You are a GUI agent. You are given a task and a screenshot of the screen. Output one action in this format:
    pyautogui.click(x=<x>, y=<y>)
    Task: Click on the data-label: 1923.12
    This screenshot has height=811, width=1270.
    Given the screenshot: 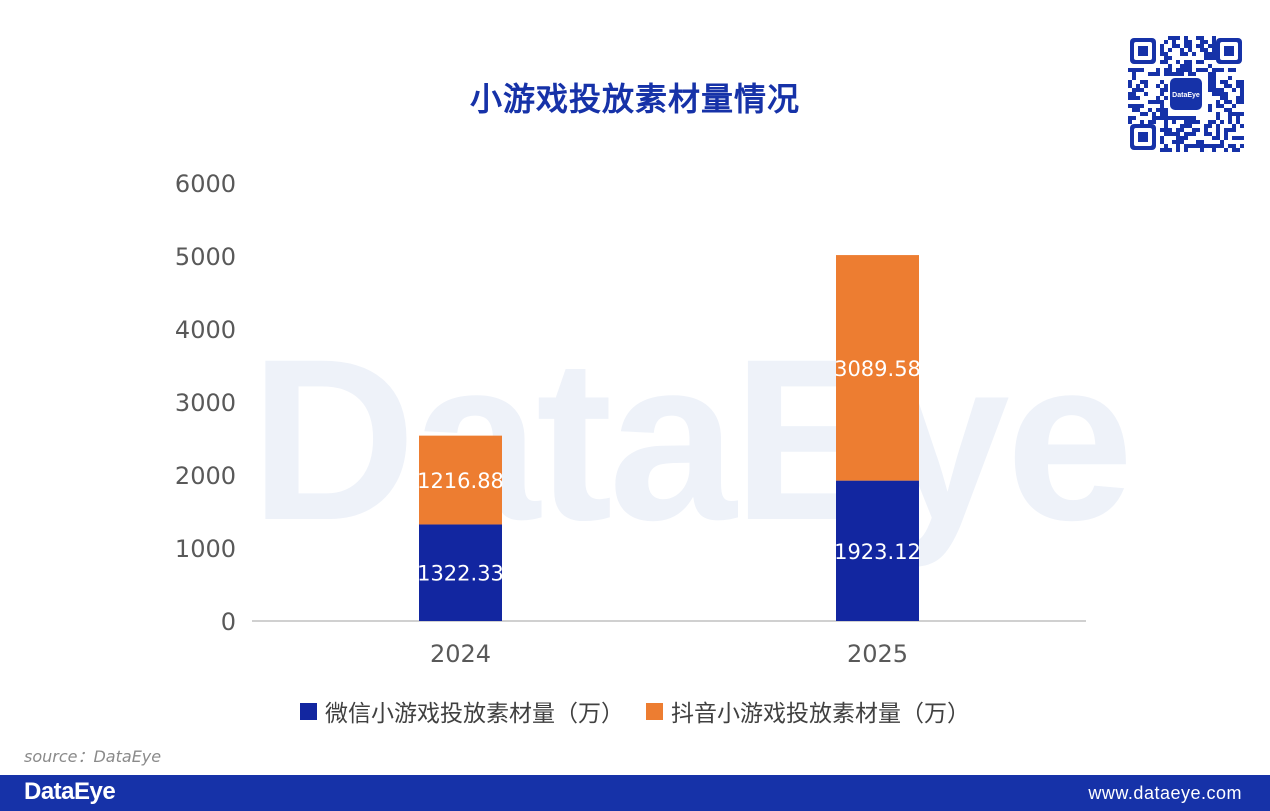 What is the action you would take?
    pyautogui.click(x=877, y=552)
    